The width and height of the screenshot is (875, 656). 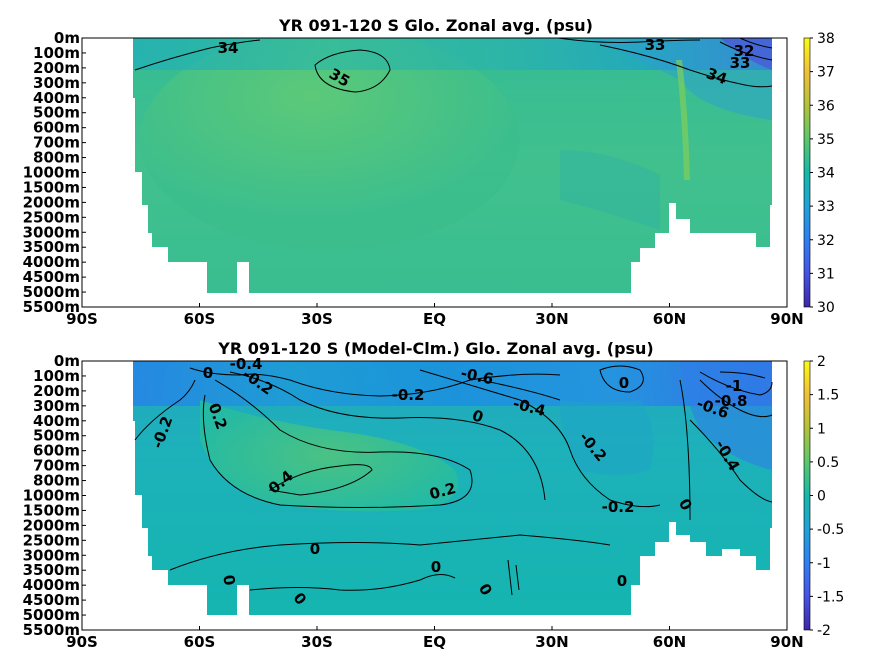 What do you see at coordinates (807, 172) in the screenshot?
I see `panel1-colorbar` at bounding box center [807, 172].